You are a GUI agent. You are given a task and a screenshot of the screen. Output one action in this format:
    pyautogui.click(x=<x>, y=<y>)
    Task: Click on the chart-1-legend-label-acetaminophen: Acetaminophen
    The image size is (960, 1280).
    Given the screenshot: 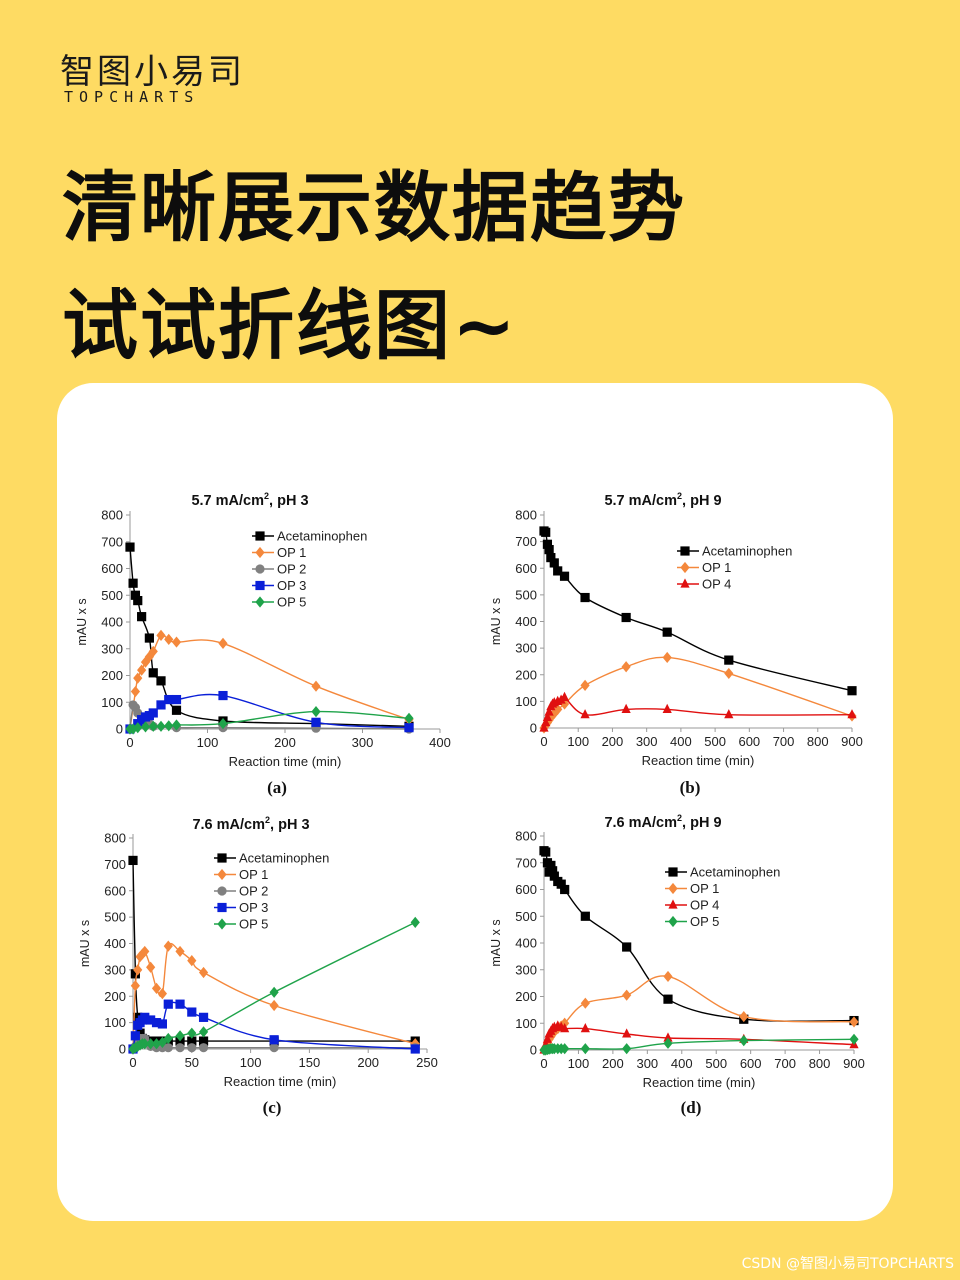 What is the action you would take?
    pyautogui.click(x=322, y=536)
    